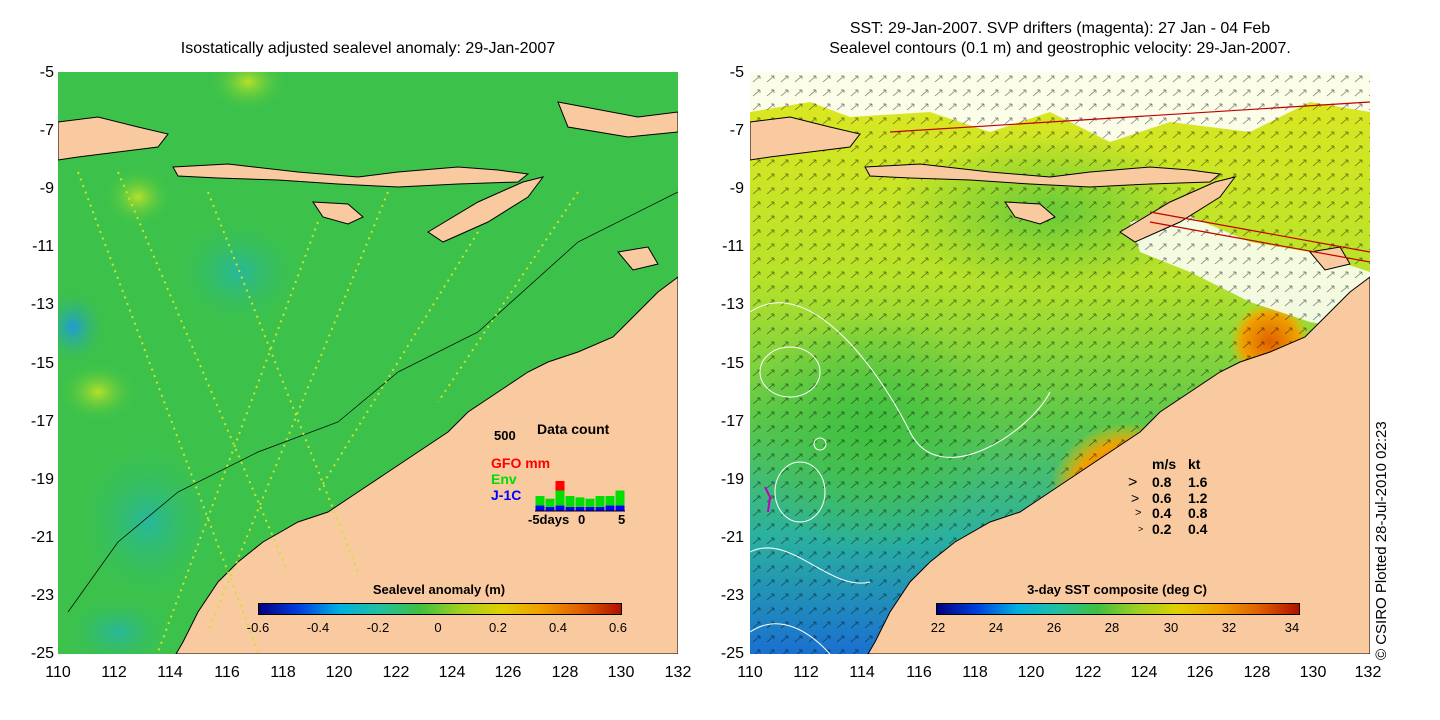 The width and height of the screenshot is (1440, 720). What do you see at coordinates (1112, 627) in the screenshot?
I see `right-colorbar-tick: 28` at bounding box center [1112, 627].